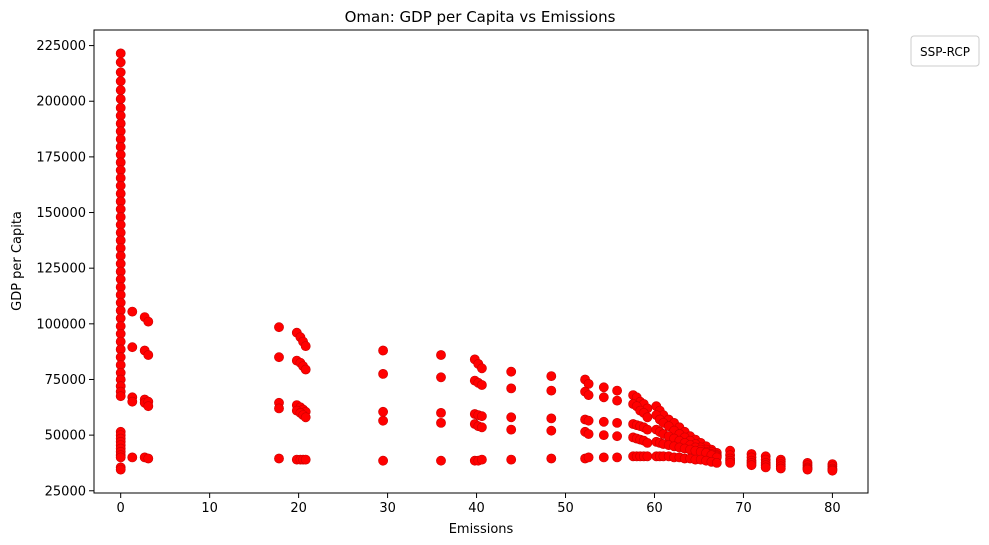  Describe the element at coordinates (565, 508) in the screenshot. I see `x-tick-label: 50` at that location.